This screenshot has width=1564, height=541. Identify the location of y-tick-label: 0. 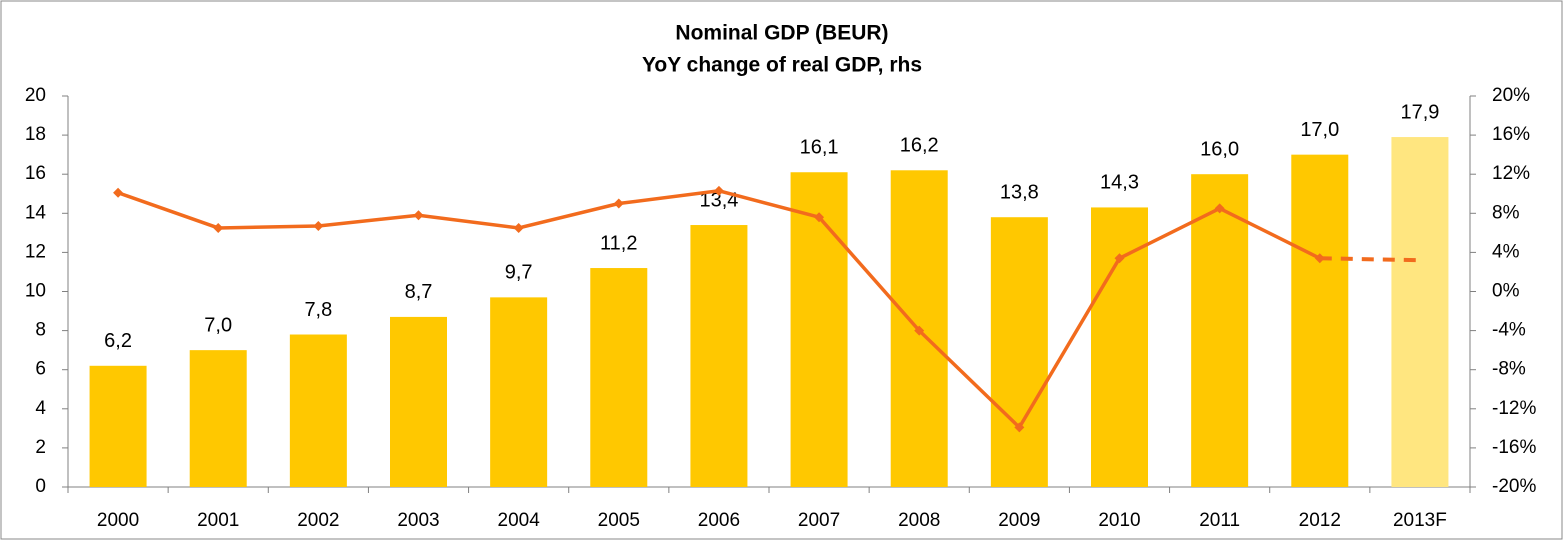
(40, 486).